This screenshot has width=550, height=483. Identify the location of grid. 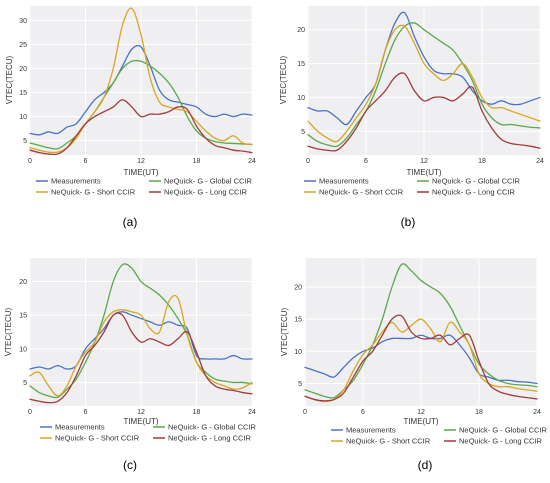
(141, 80).